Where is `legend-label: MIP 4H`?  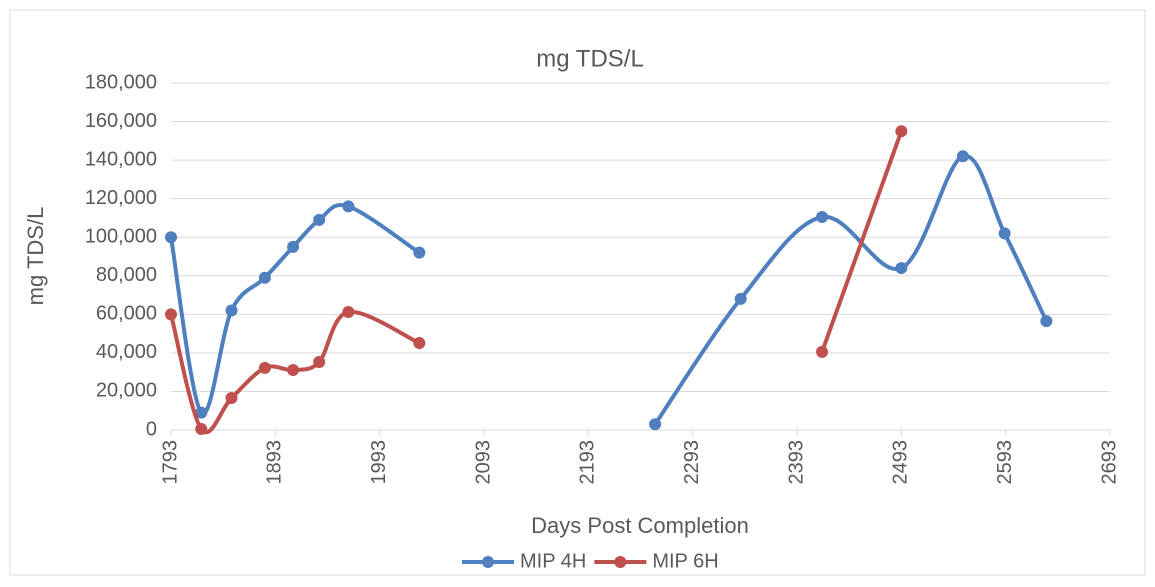 legend-label: MIP 4H is located at coordinates (553, 561).